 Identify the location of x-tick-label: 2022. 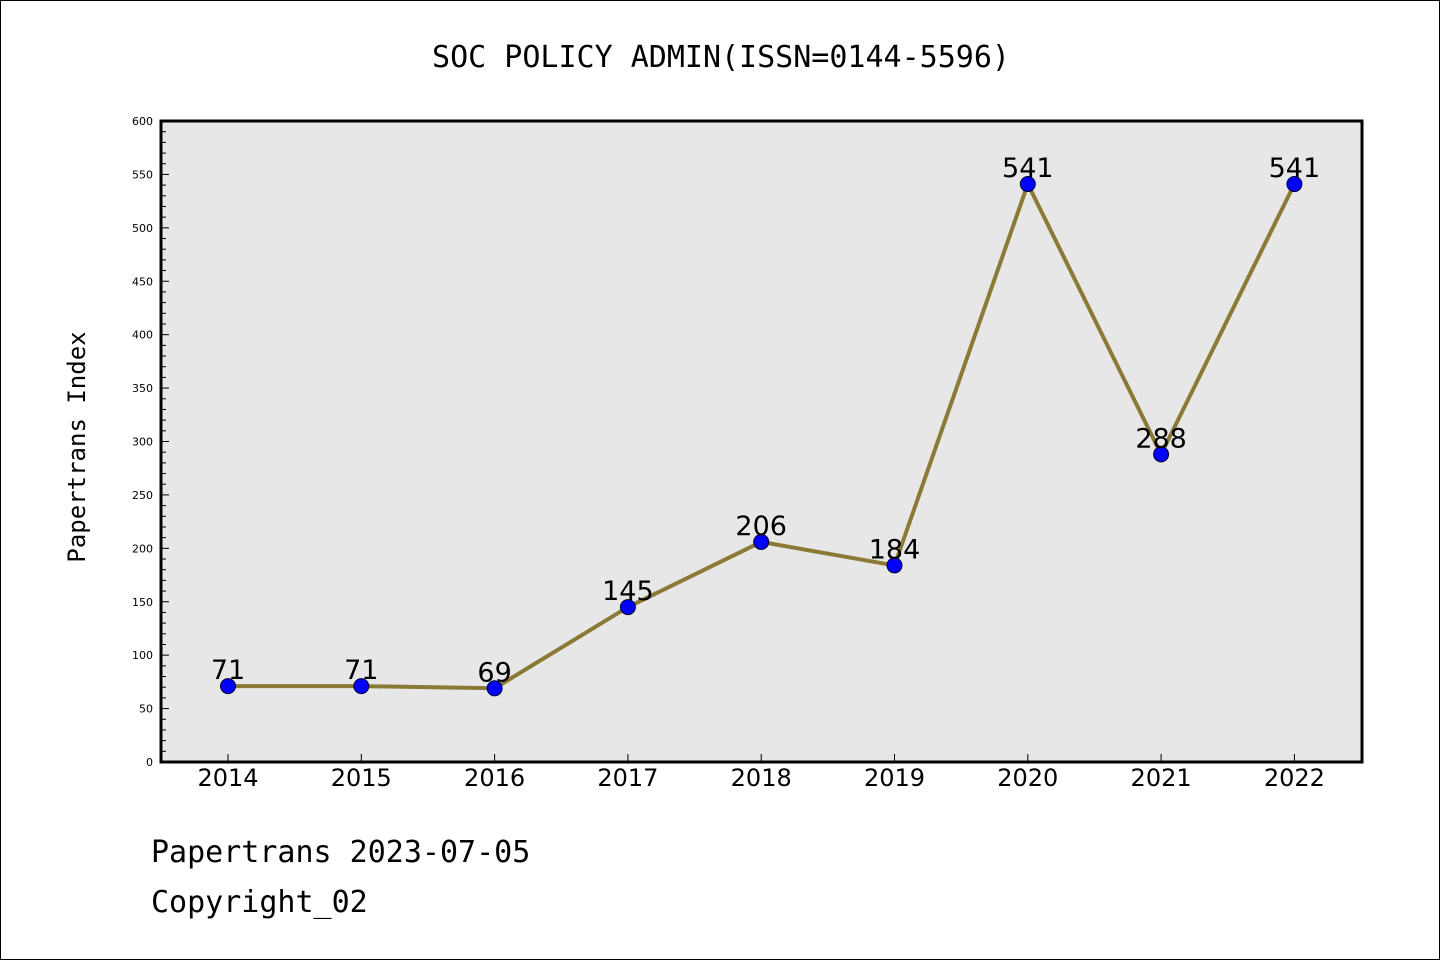
(1294, 778).